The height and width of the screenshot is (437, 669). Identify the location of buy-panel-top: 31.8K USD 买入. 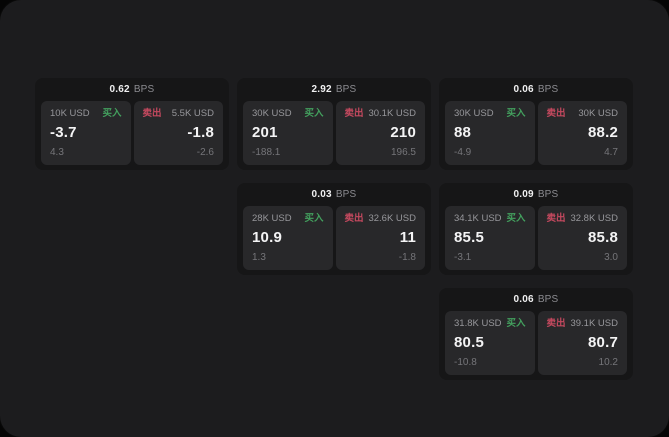
(490, 324).